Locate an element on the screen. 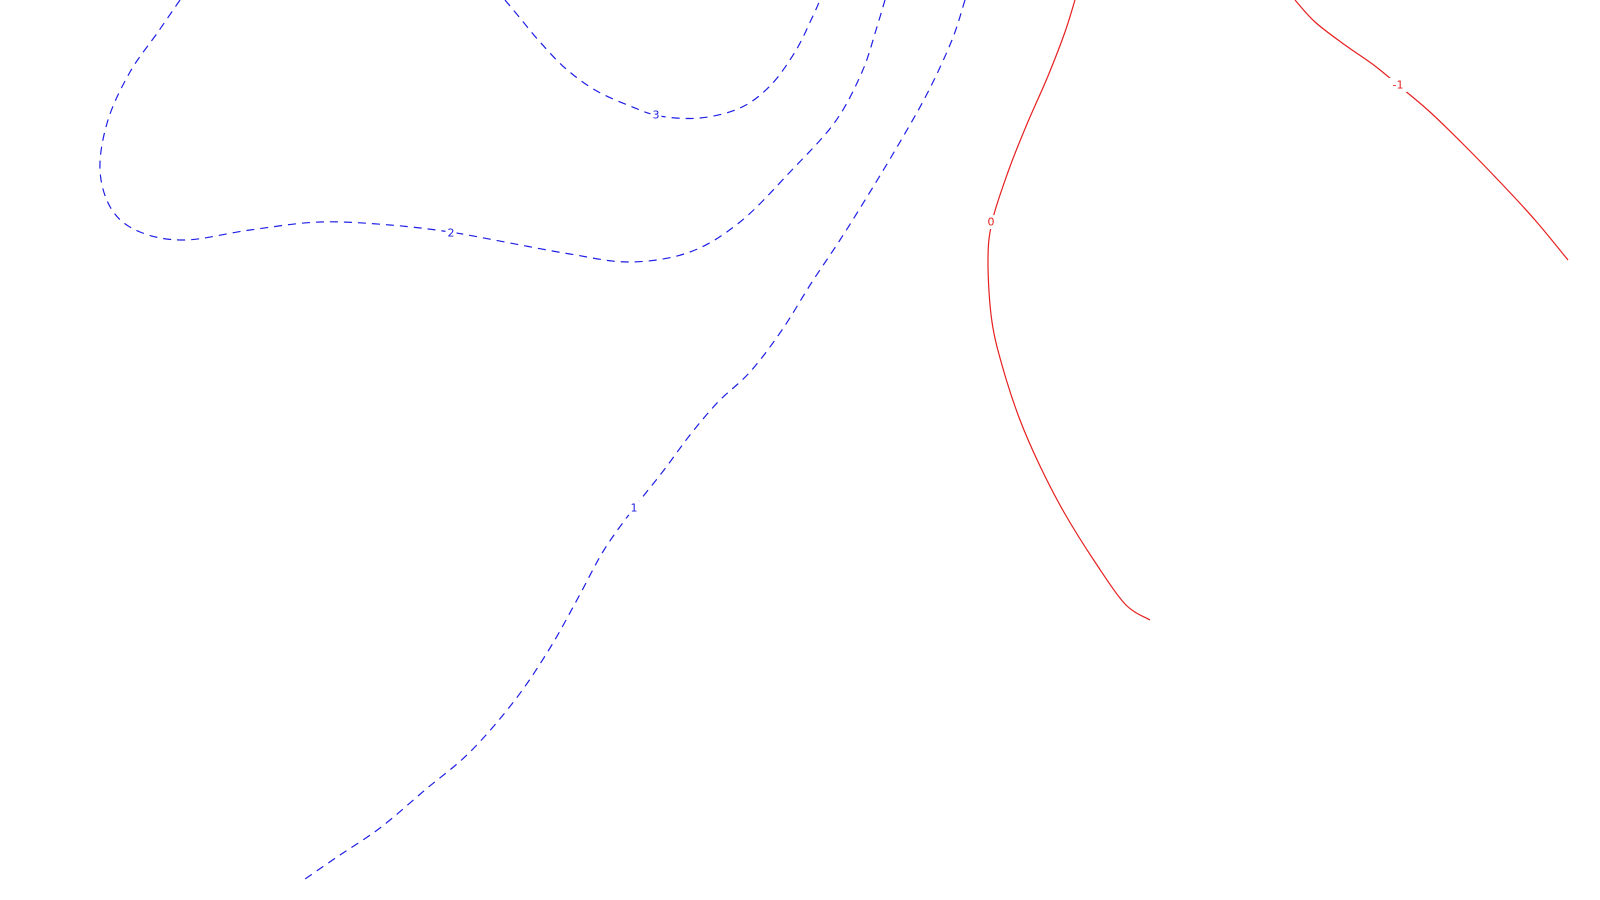 The width and height of the screenshot is (1600, 900). contour-label-level-3: 3 is located at coordinates (656, 115).